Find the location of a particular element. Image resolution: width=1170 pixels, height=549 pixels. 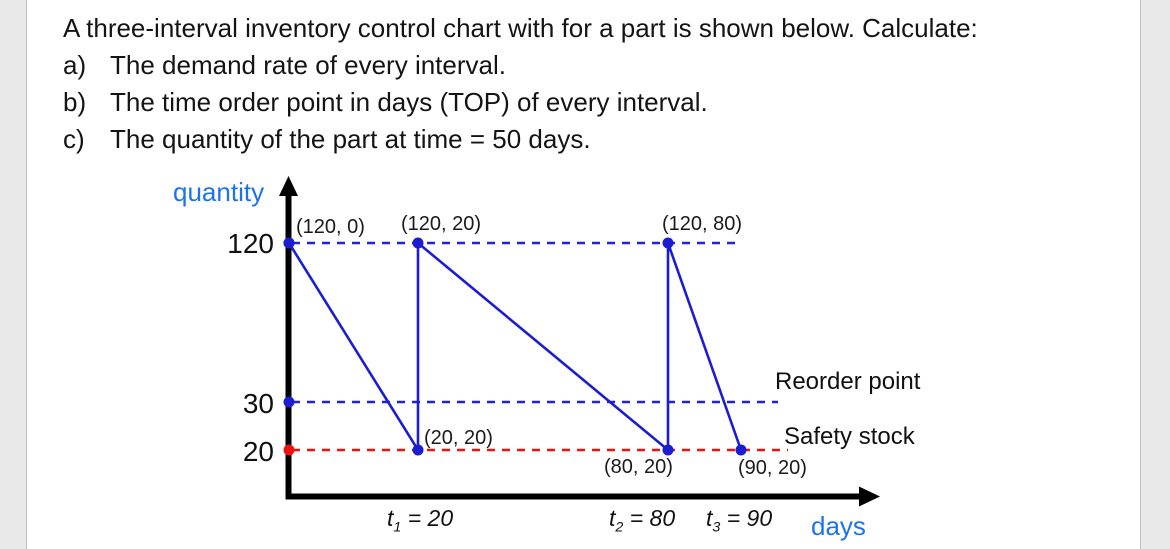

y-tick-30: 30 is located at coordinates (258, 403).